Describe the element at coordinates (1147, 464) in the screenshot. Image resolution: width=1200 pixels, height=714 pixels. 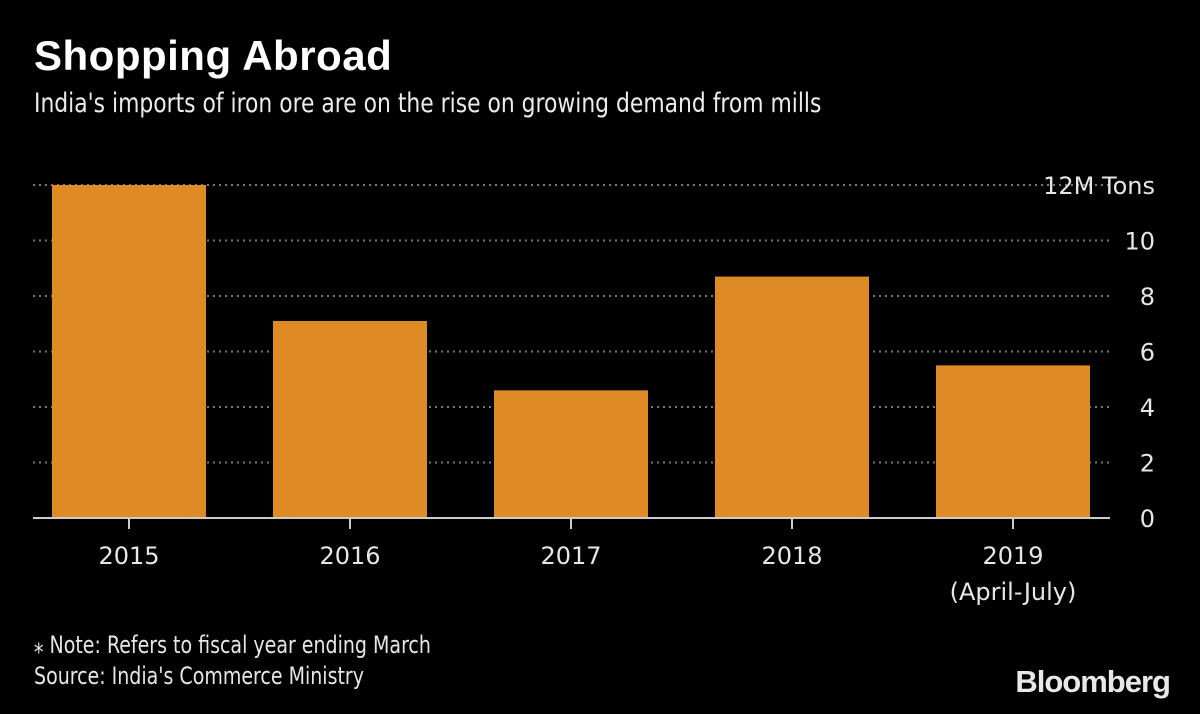
I see `y-tick-label: 2` at that location.